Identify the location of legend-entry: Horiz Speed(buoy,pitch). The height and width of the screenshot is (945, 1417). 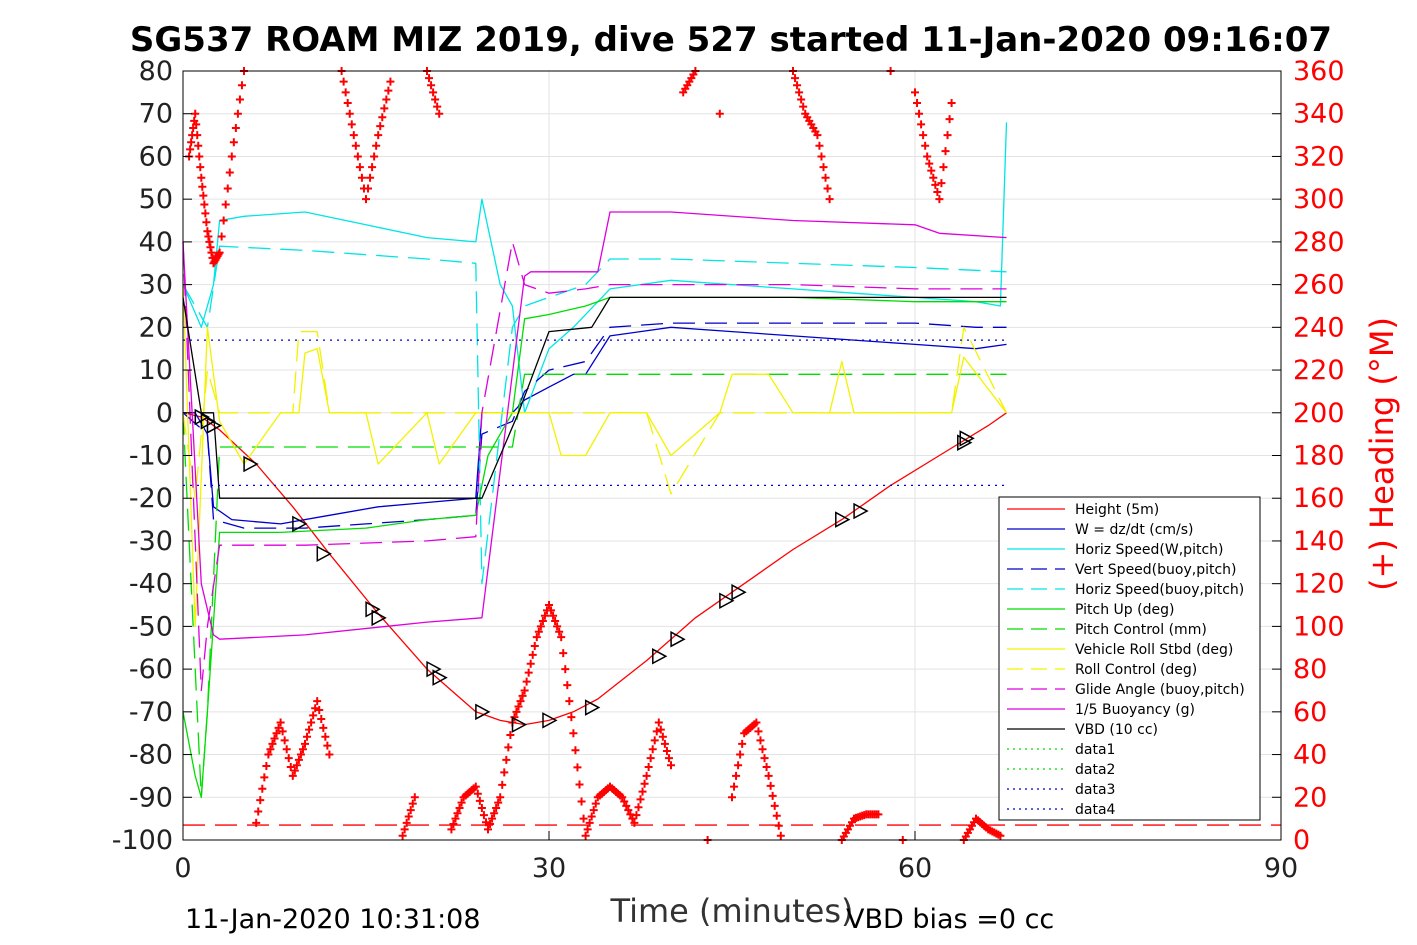
(1159, 590).